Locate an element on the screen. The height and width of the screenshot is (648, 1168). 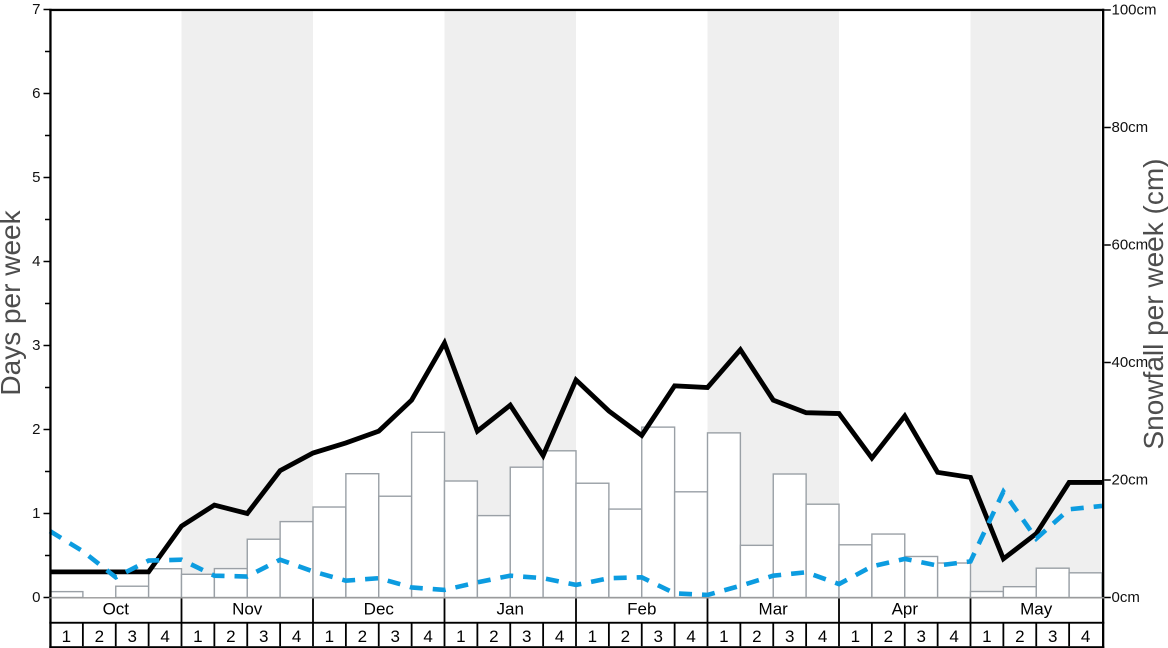
svg-text: 6 is located at coordinates (36, 93).